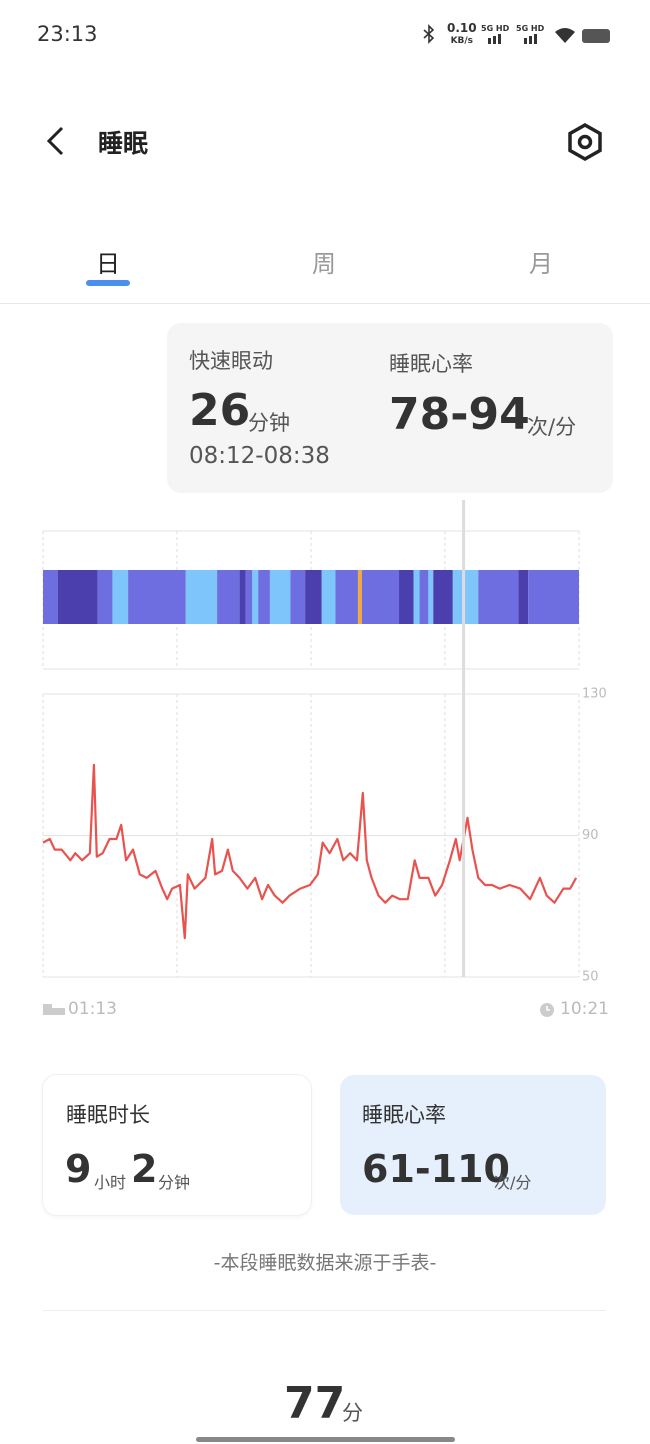  Describe the element at coordinates (123, 143) in the screenshot. I see `page-title: 睡眠` at that location.